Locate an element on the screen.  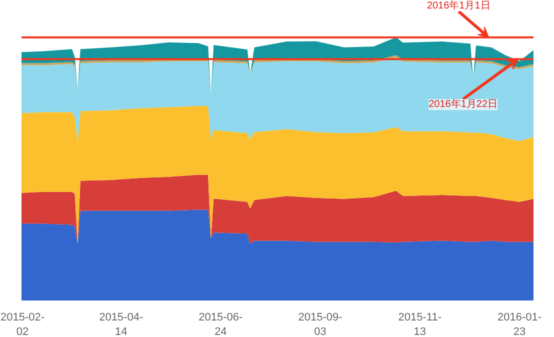
annotation: 2016年1月1日 is located at coordinates (458, 6).